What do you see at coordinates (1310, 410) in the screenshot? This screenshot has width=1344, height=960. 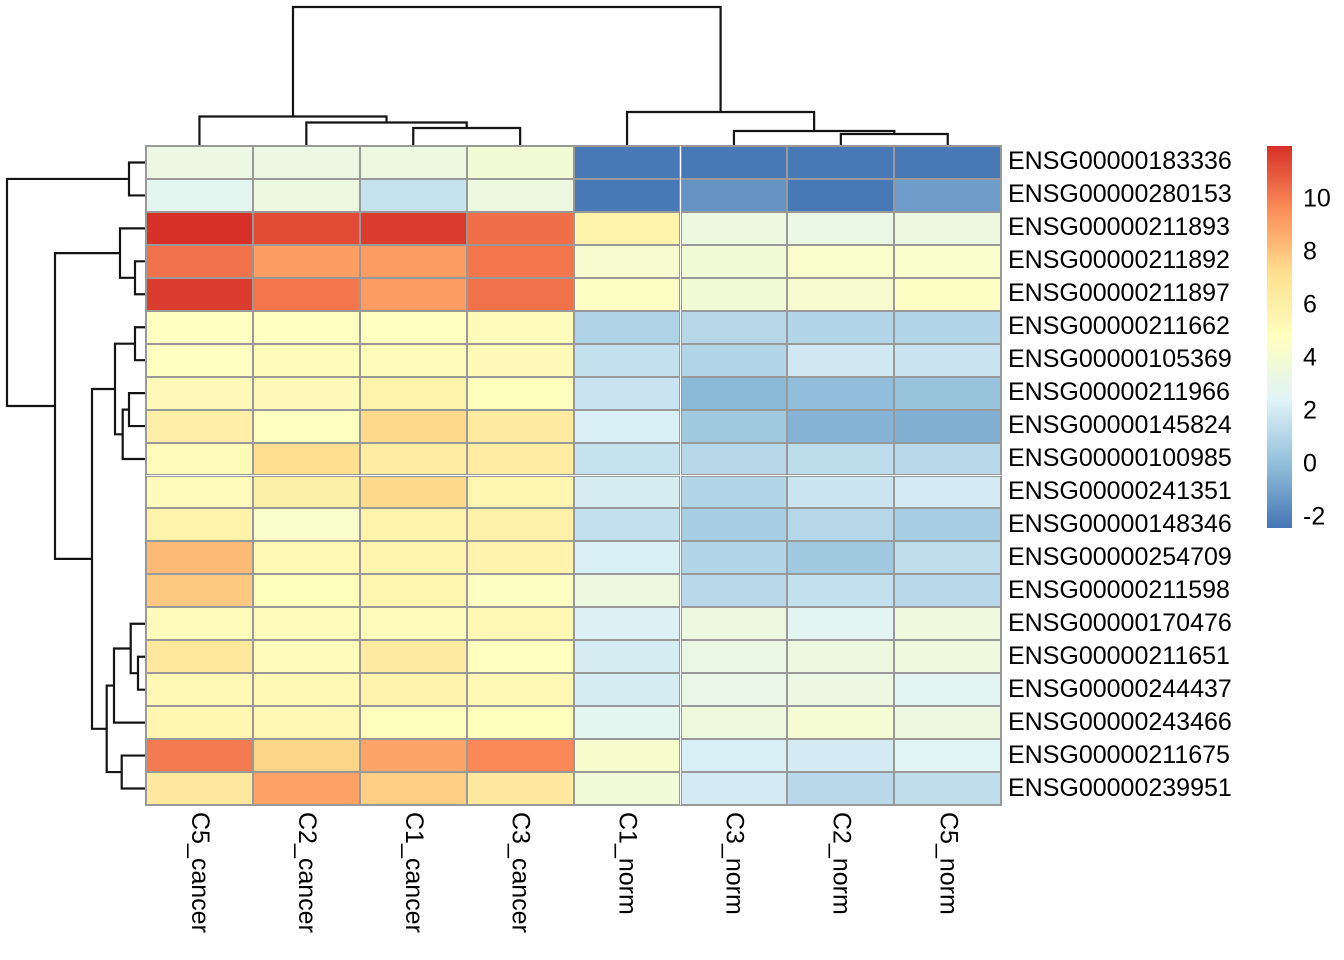 I see `legend-tick-label: 2` at bounding box center [1310, 410].